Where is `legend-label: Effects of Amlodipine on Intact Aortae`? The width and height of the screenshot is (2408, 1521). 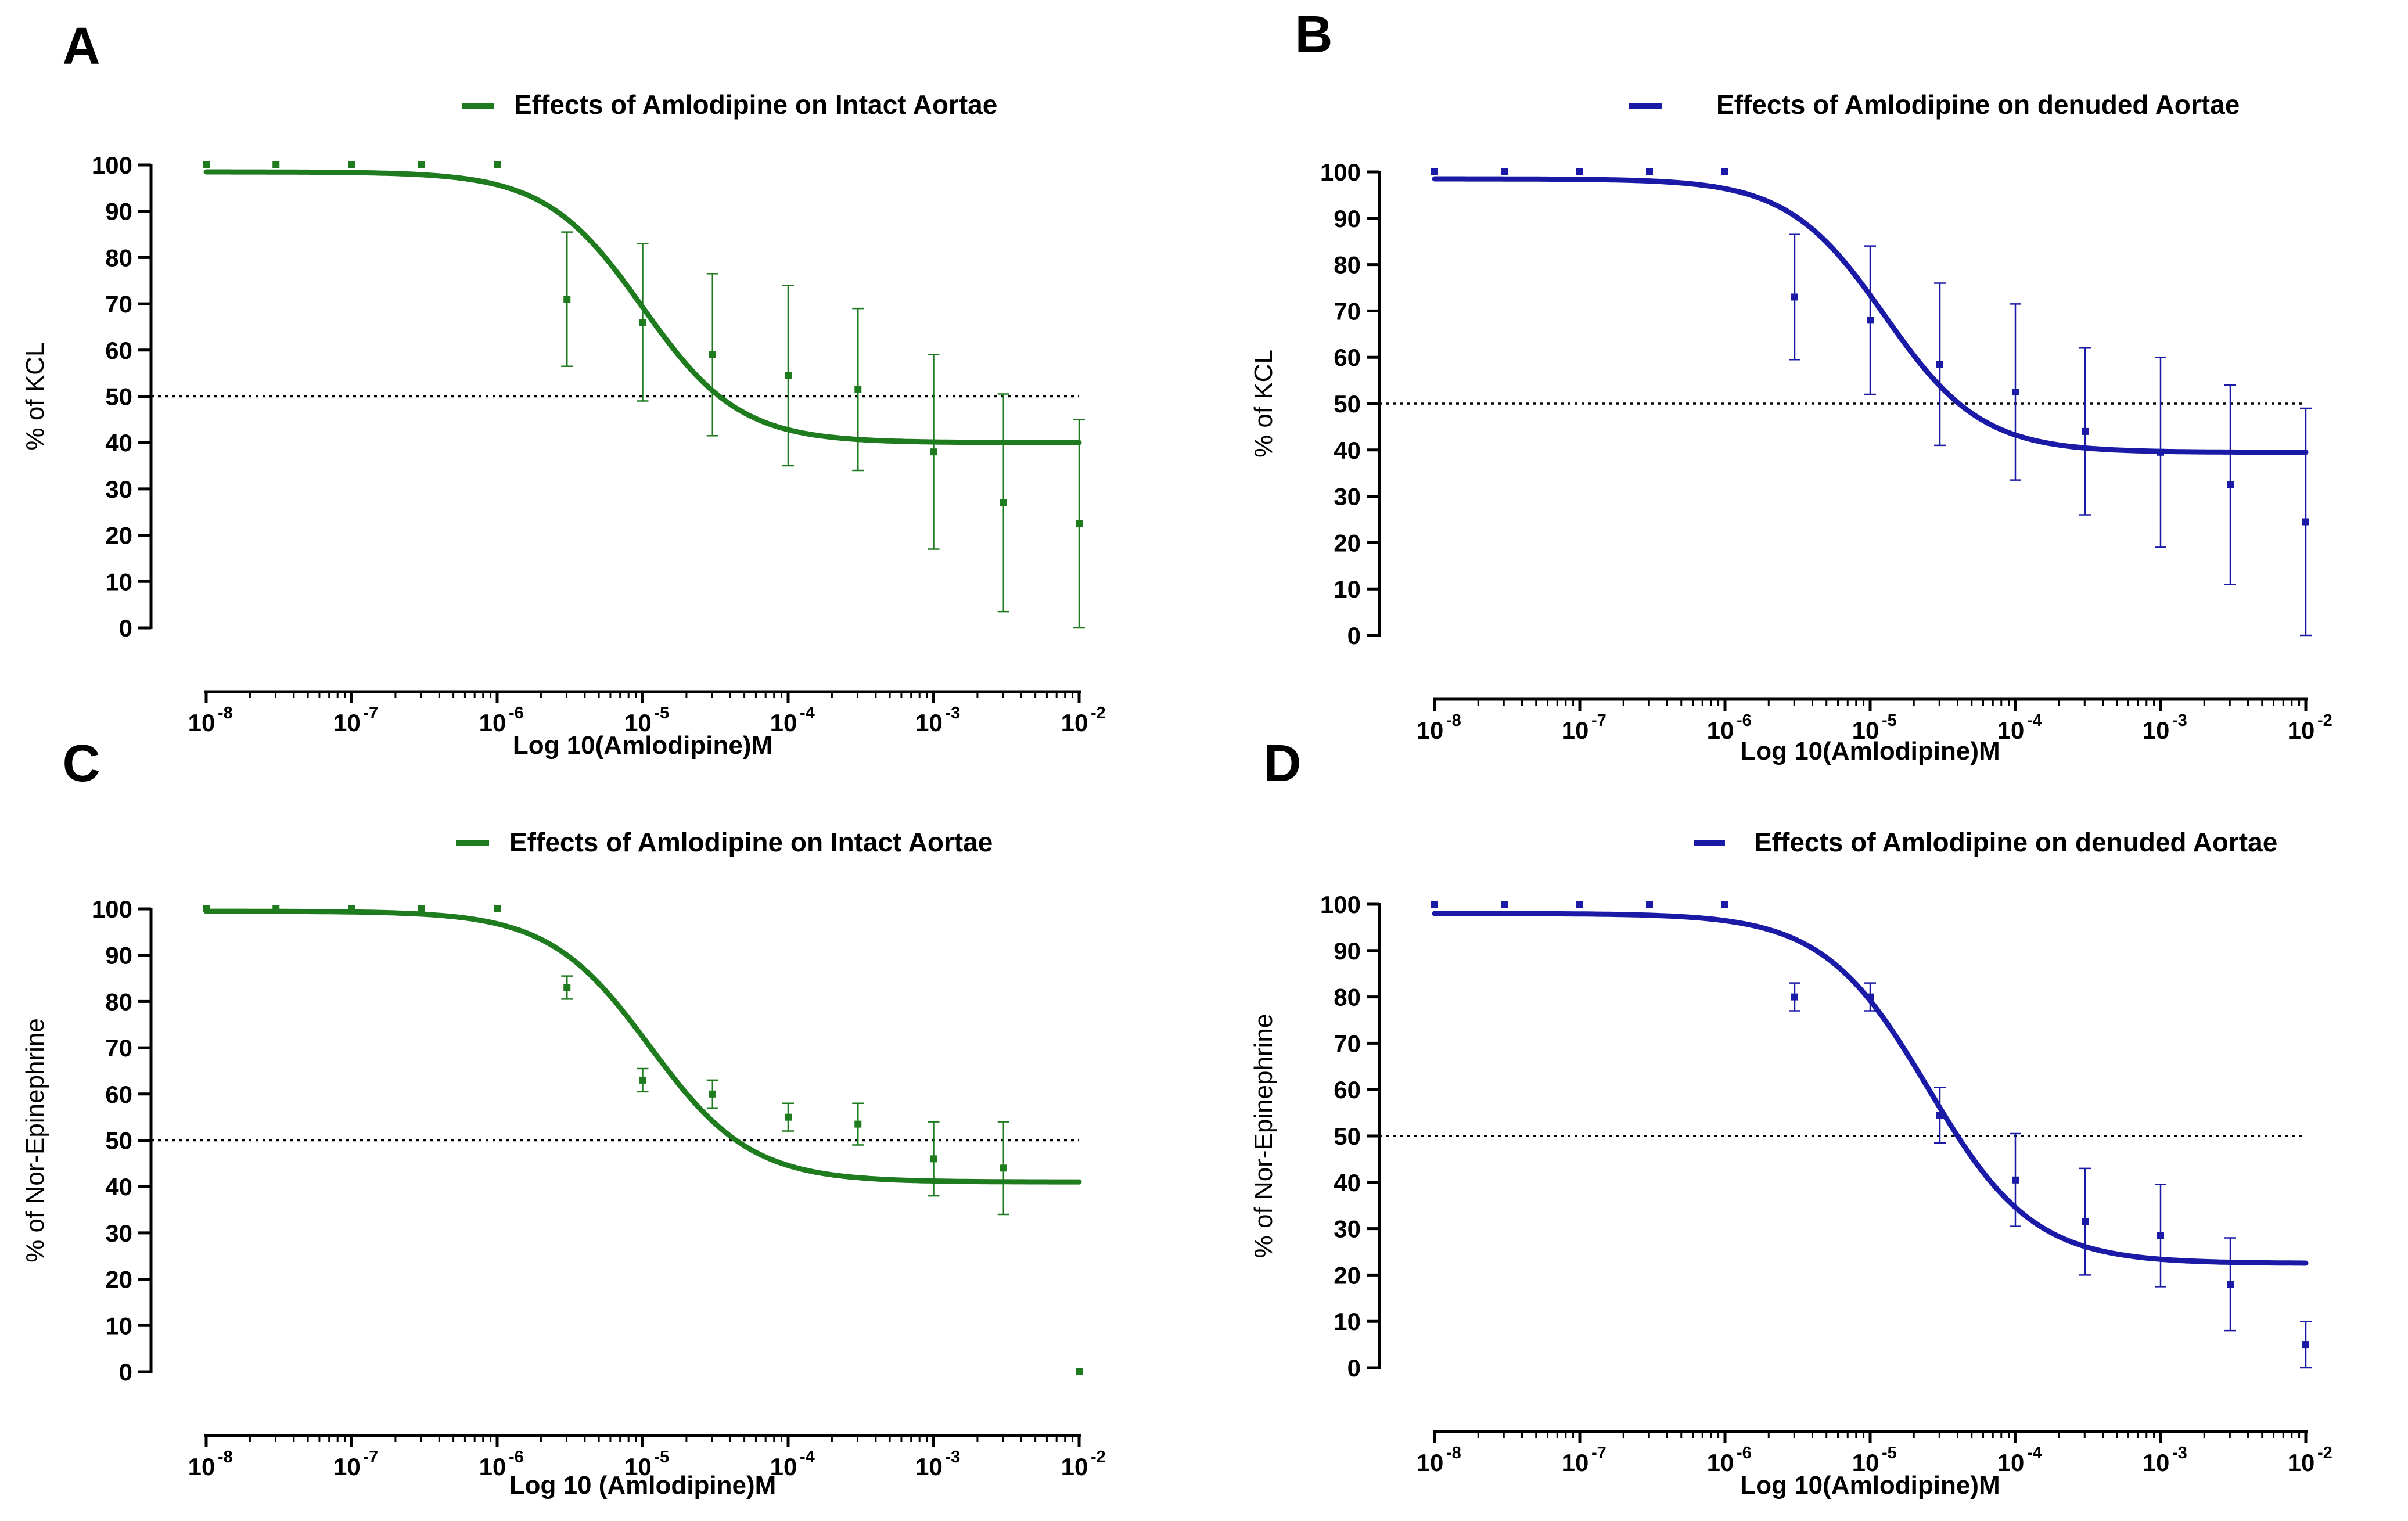 legend-label: Effects of Amlodipine on Intact Aortae is located at coordinates (751, 842).